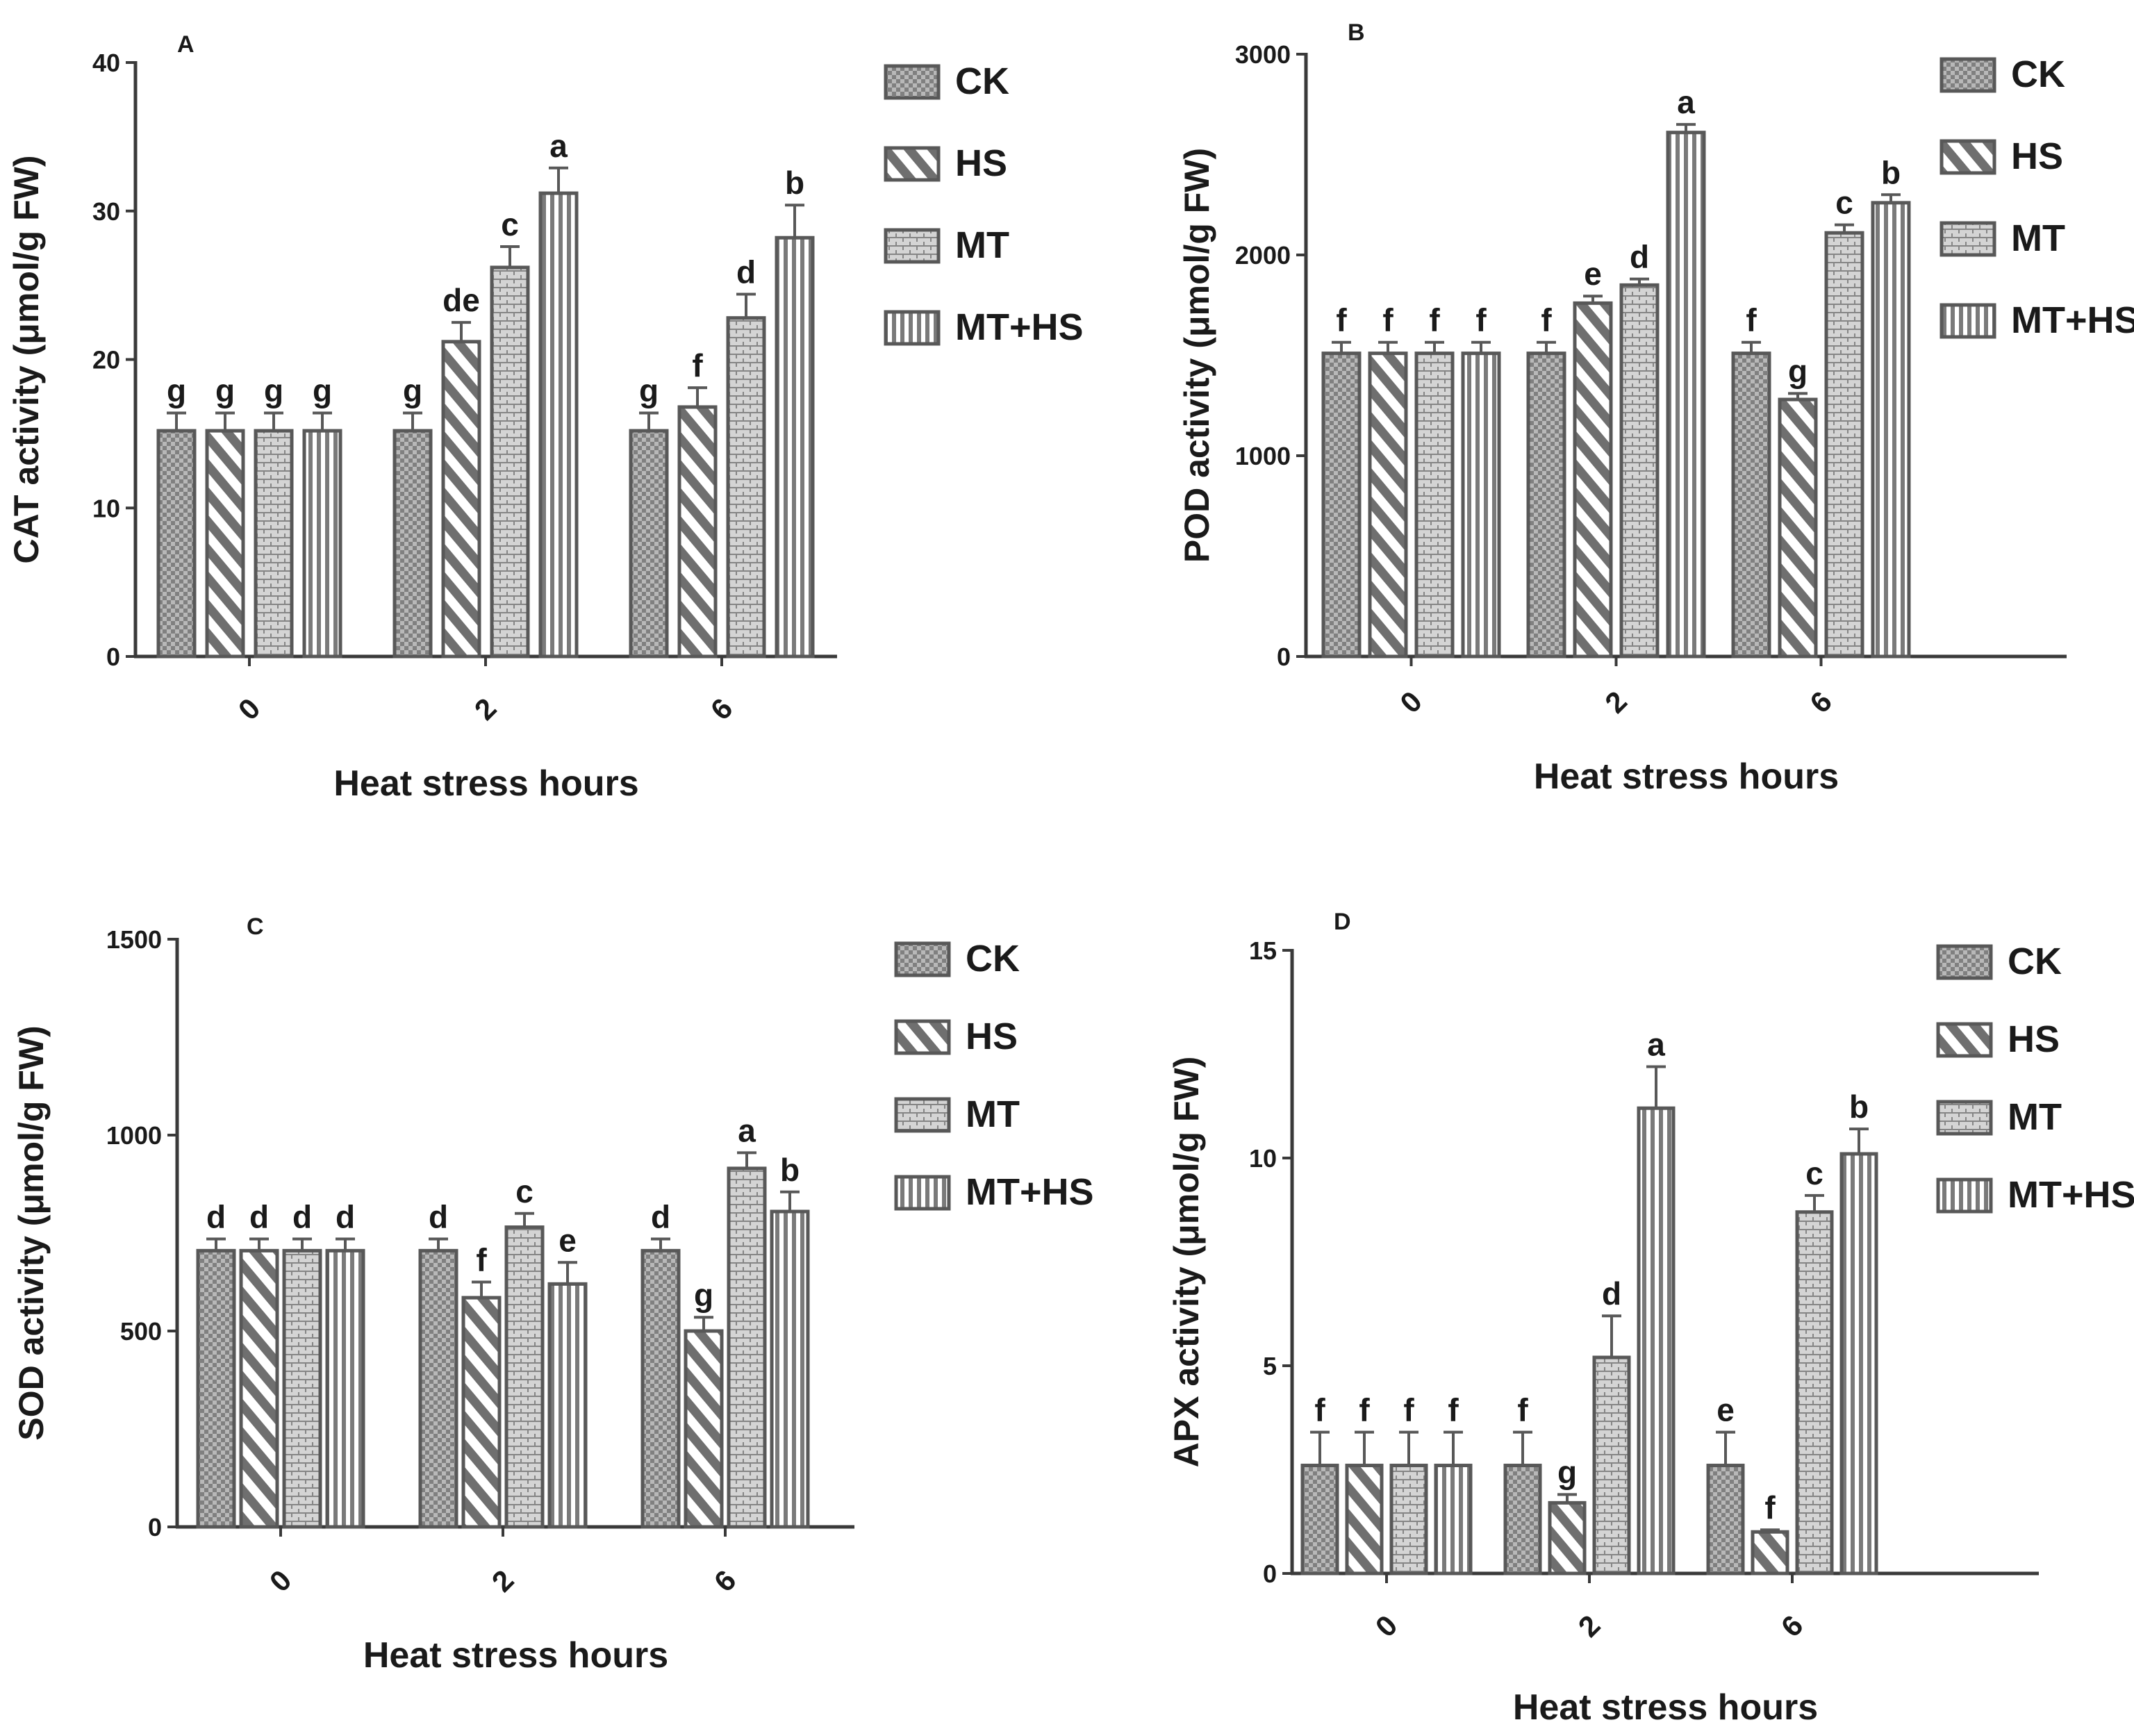  Describe the element at coordinates (106, 63) in the screenshot. I see `y-tick-label: 40` at that location.